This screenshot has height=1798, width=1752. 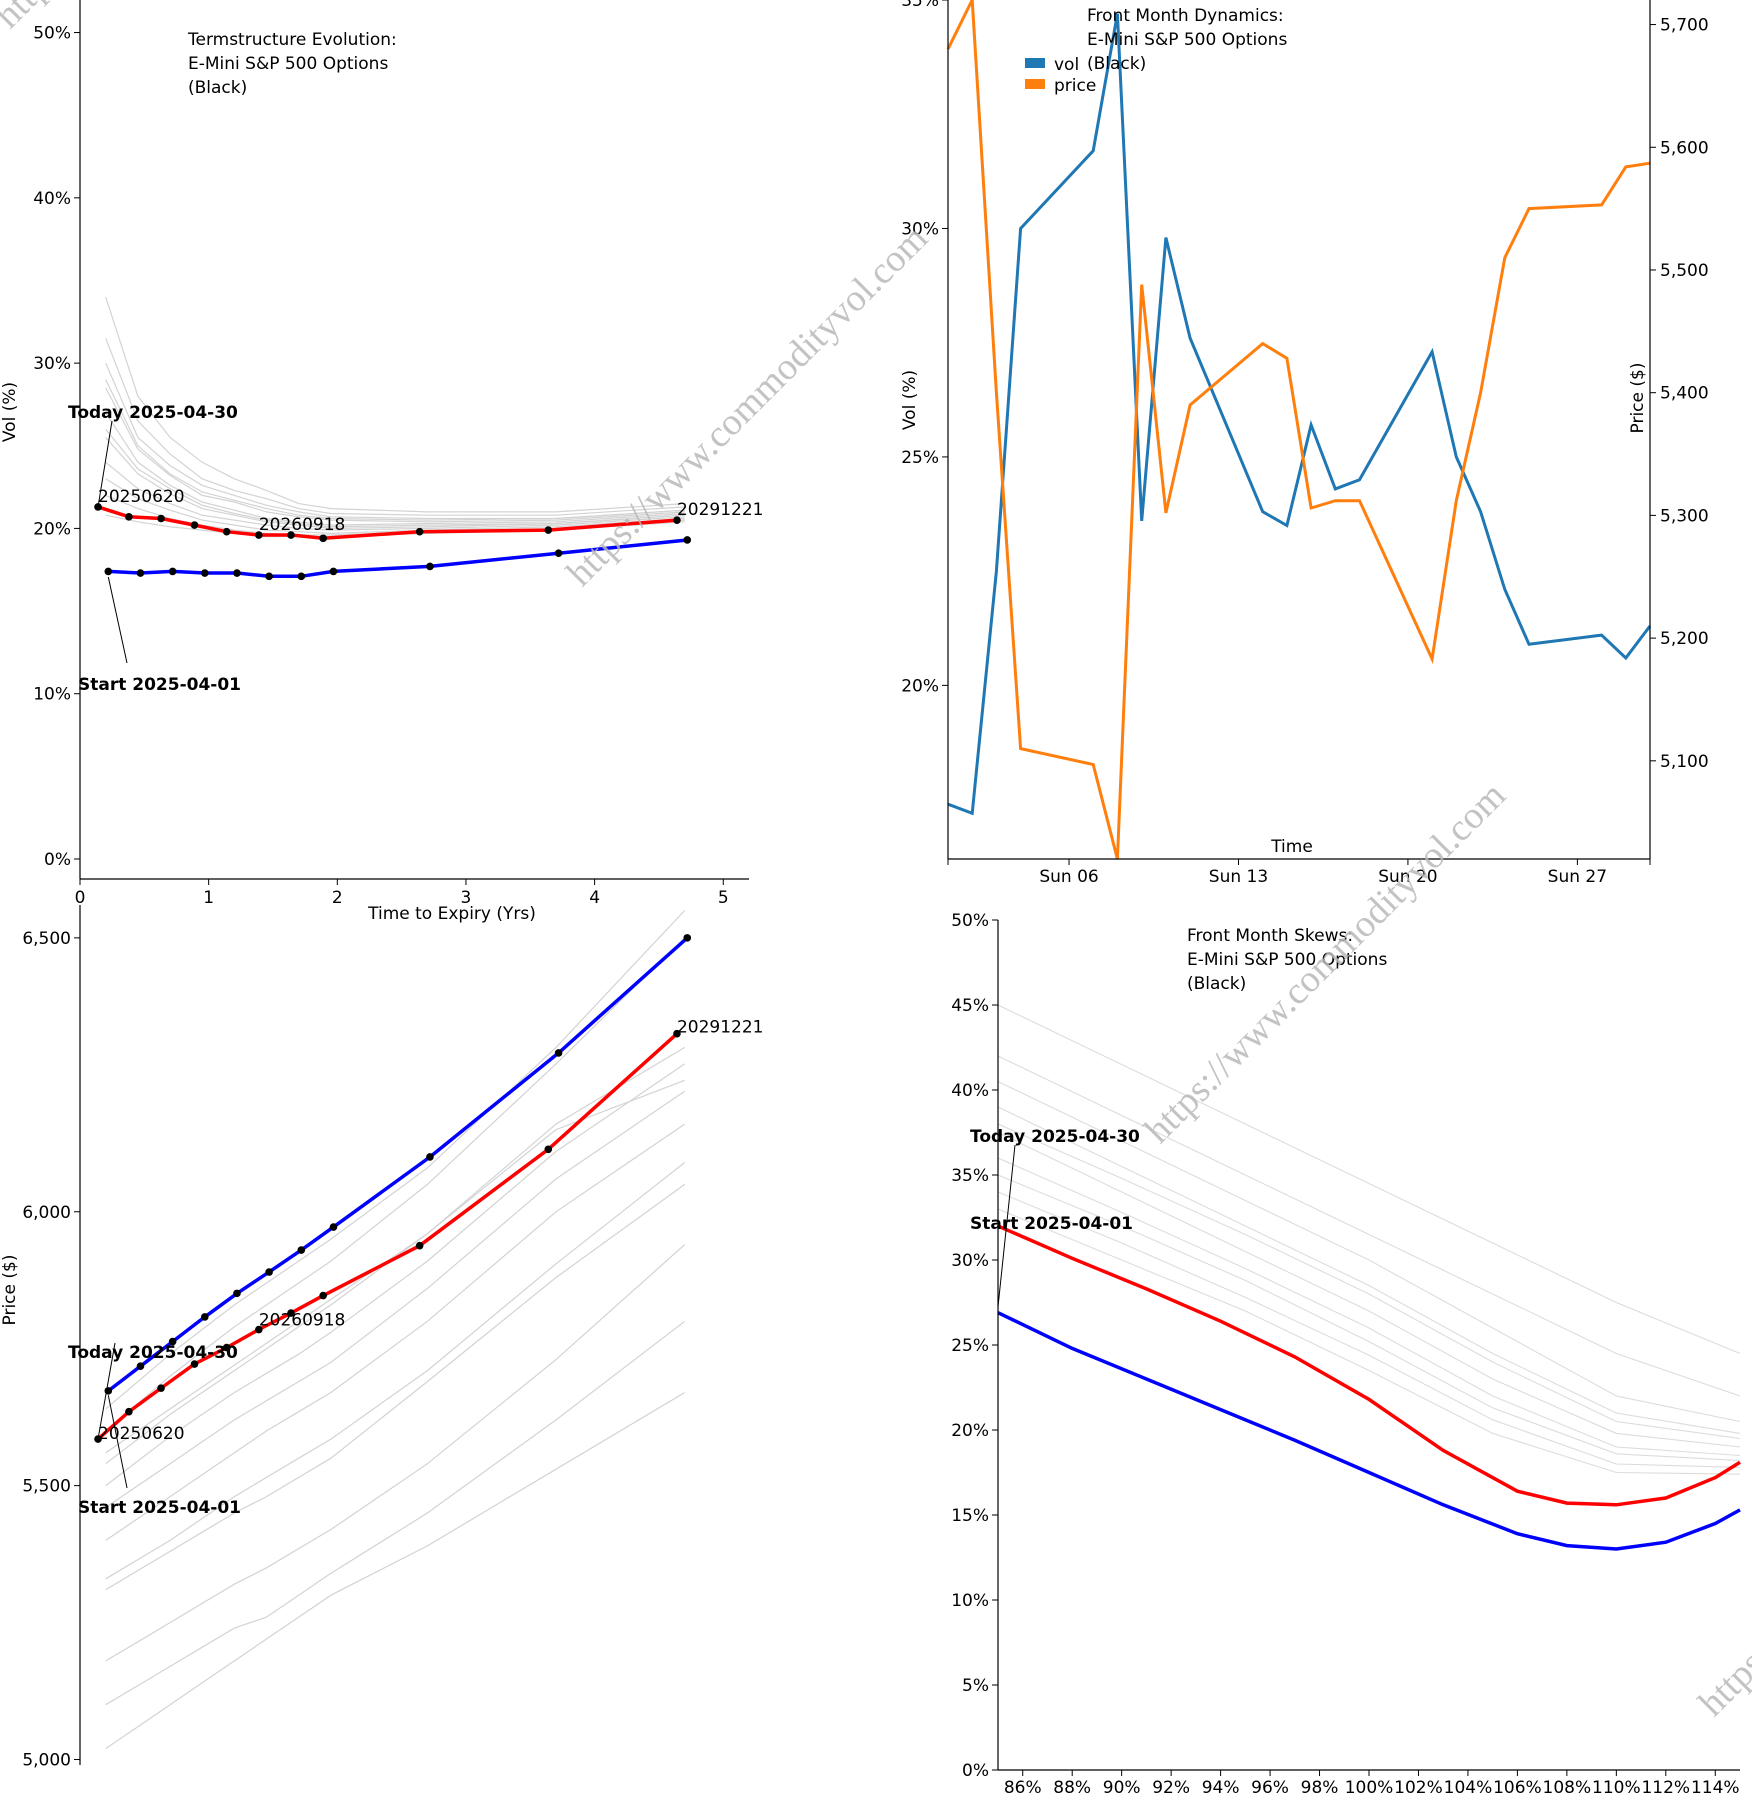 I want to click on right-y-tick-label: 5,300, so click(x=1684, y=516).